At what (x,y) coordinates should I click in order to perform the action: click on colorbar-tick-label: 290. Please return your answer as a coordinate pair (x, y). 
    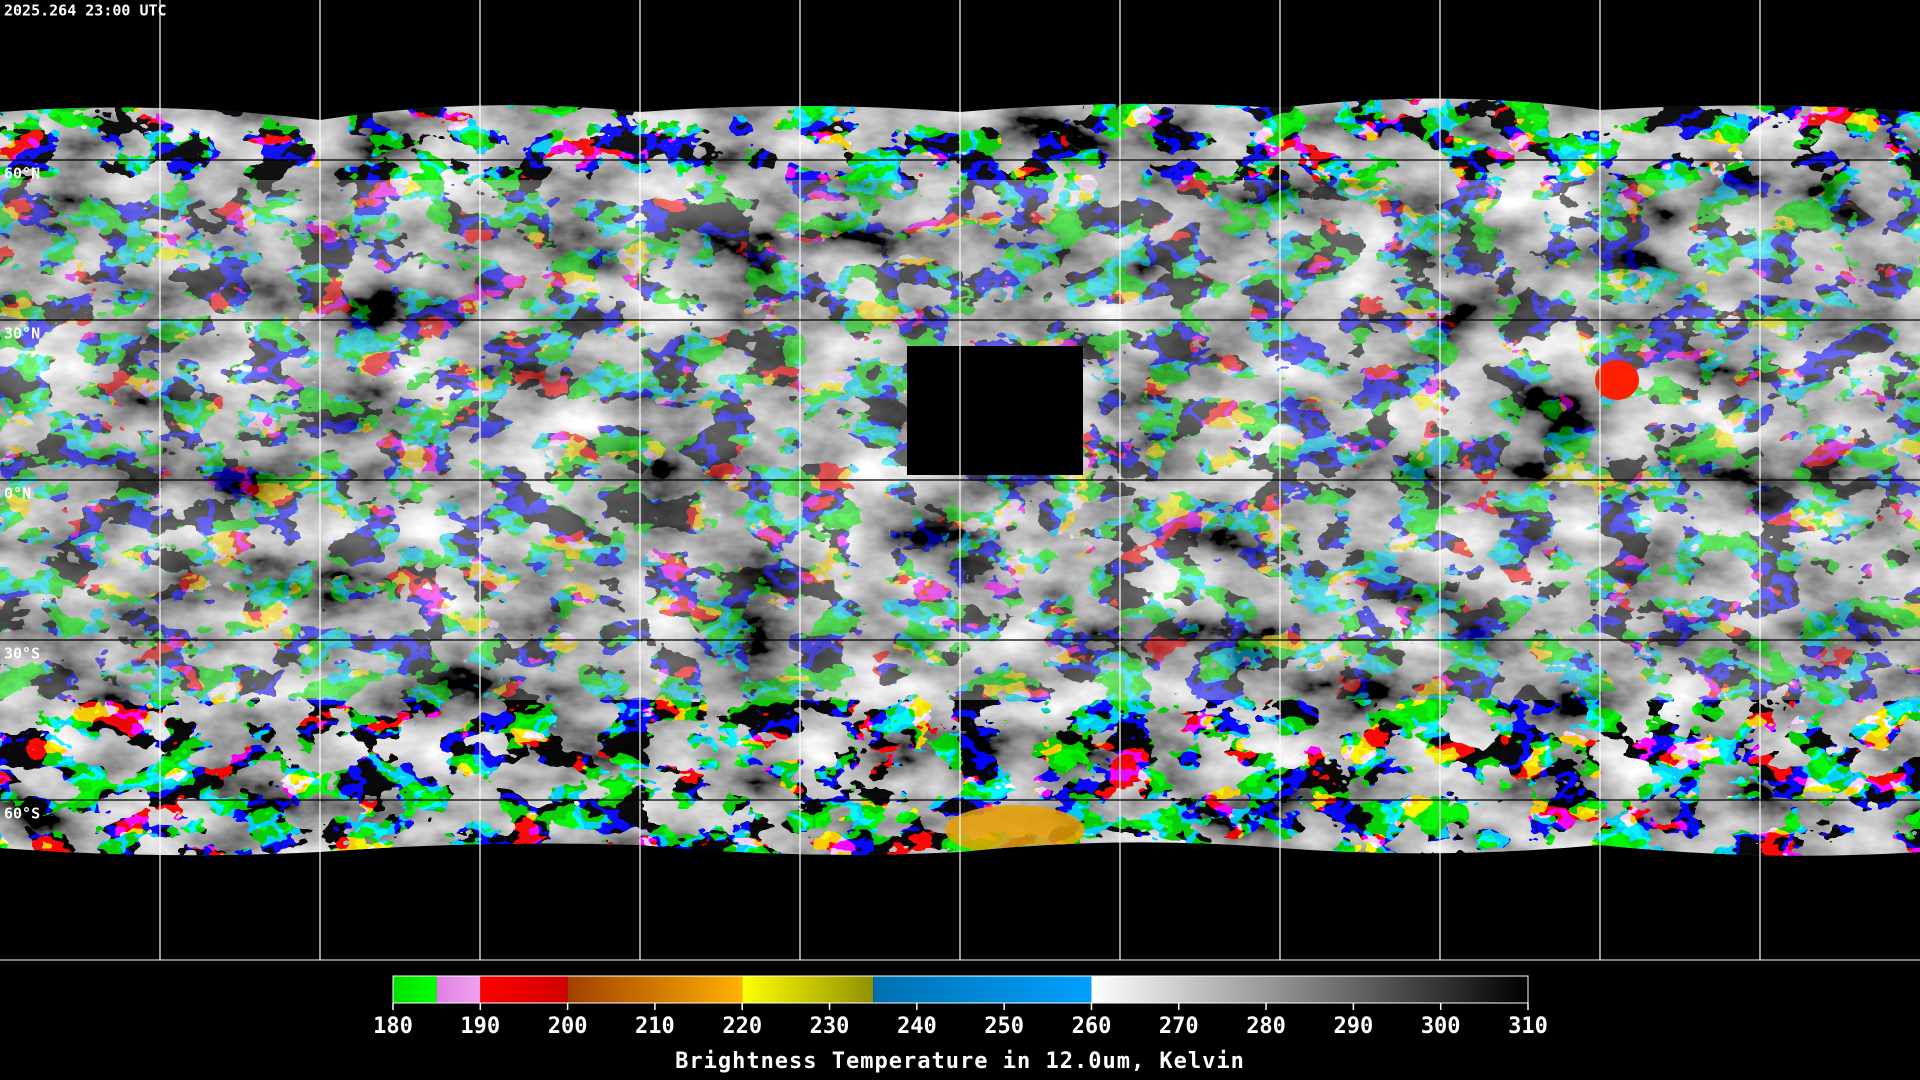
    Looking at the image, I should click on (1354, 1026).